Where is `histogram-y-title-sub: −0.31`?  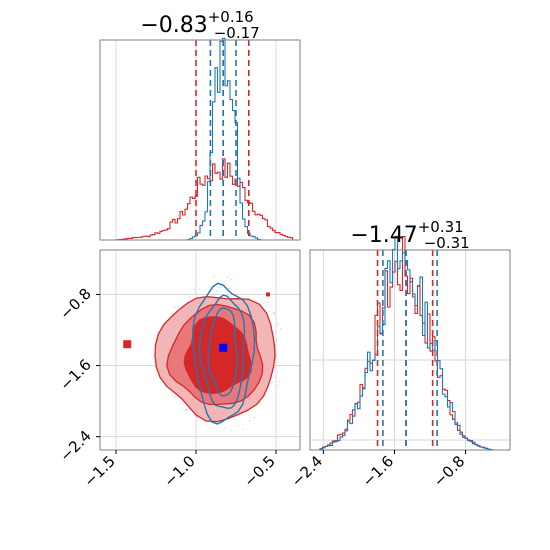 histogram-y-title-sub: −0.31 is located at coordinates (447, 243).